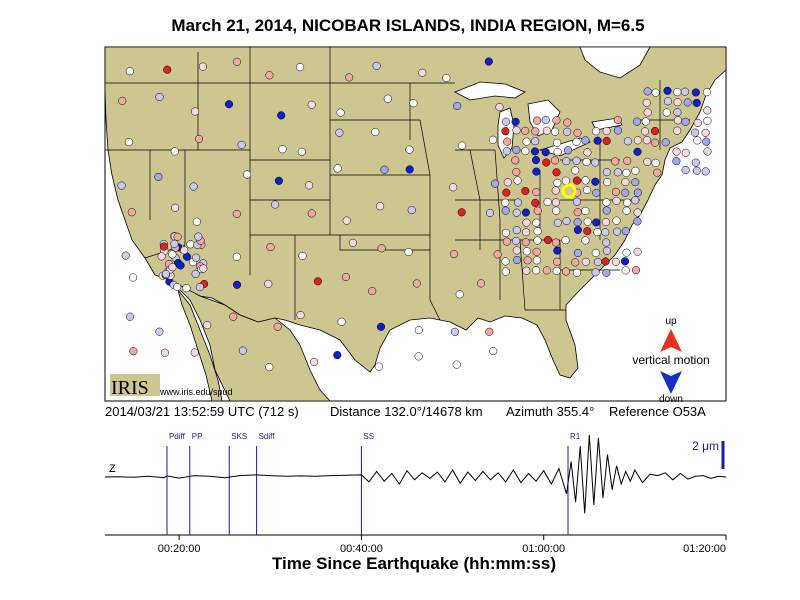 This screenshot has height=600, width=800. I want to click on logo-url: www.iris.edu/spud, so click(196, 392).